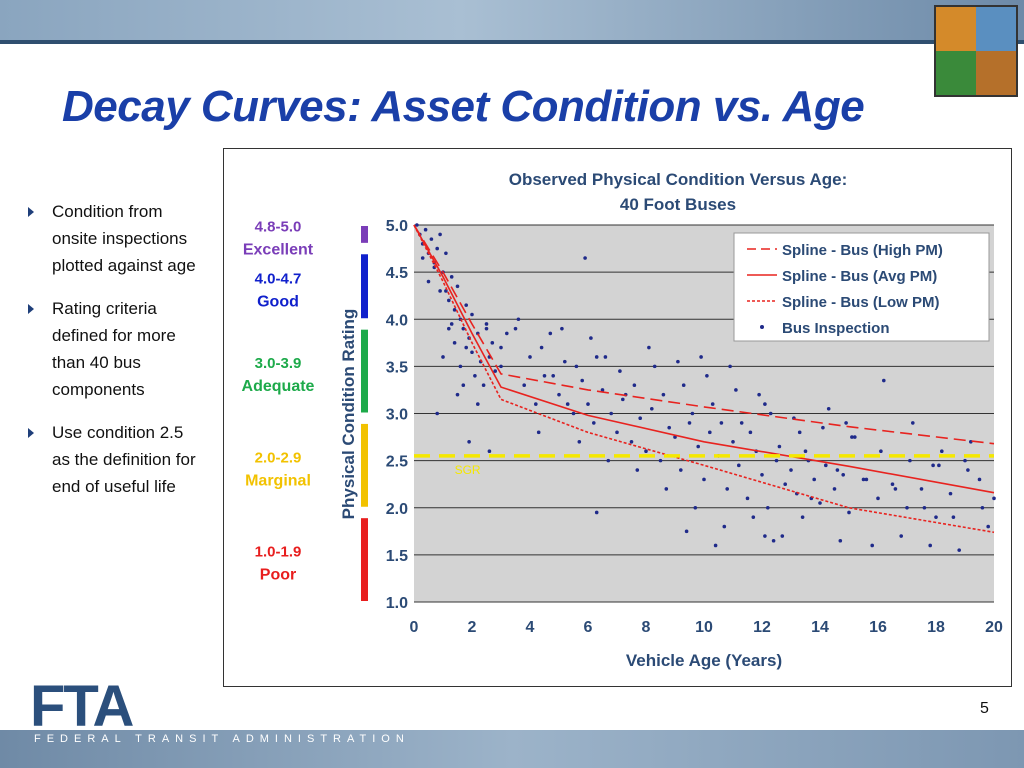 The height and width of the screenshot is (768, 1024). What do you see at coordinates (472, 627) in the screenshot?
I see `x-tick-label: 2` at bounding box center [472, 627].